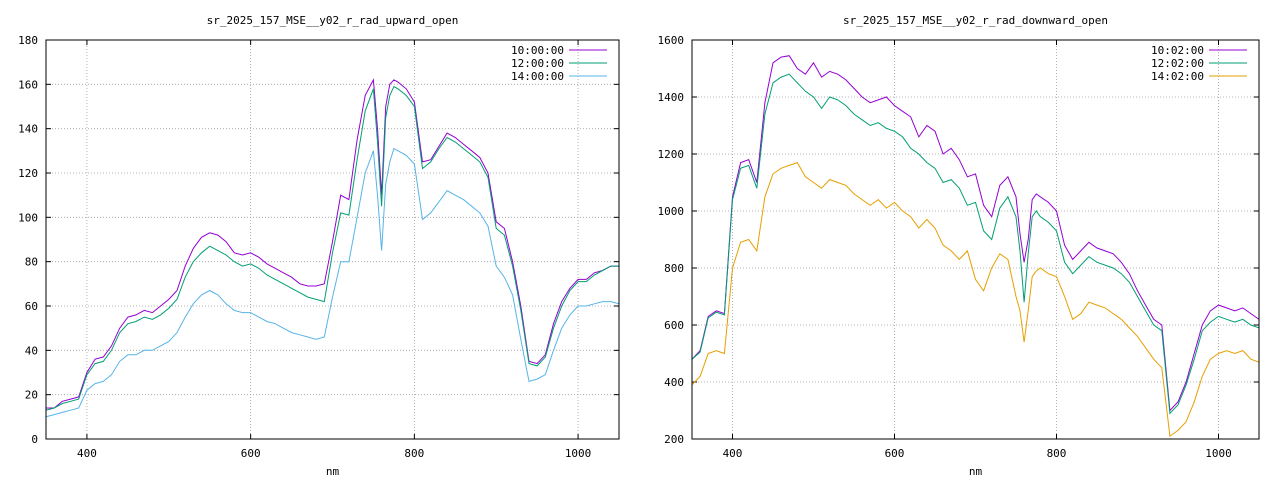 The height and width of the screenshot is (480, 1280). I want to click on y-tick-label: 800, so click(674, 268).